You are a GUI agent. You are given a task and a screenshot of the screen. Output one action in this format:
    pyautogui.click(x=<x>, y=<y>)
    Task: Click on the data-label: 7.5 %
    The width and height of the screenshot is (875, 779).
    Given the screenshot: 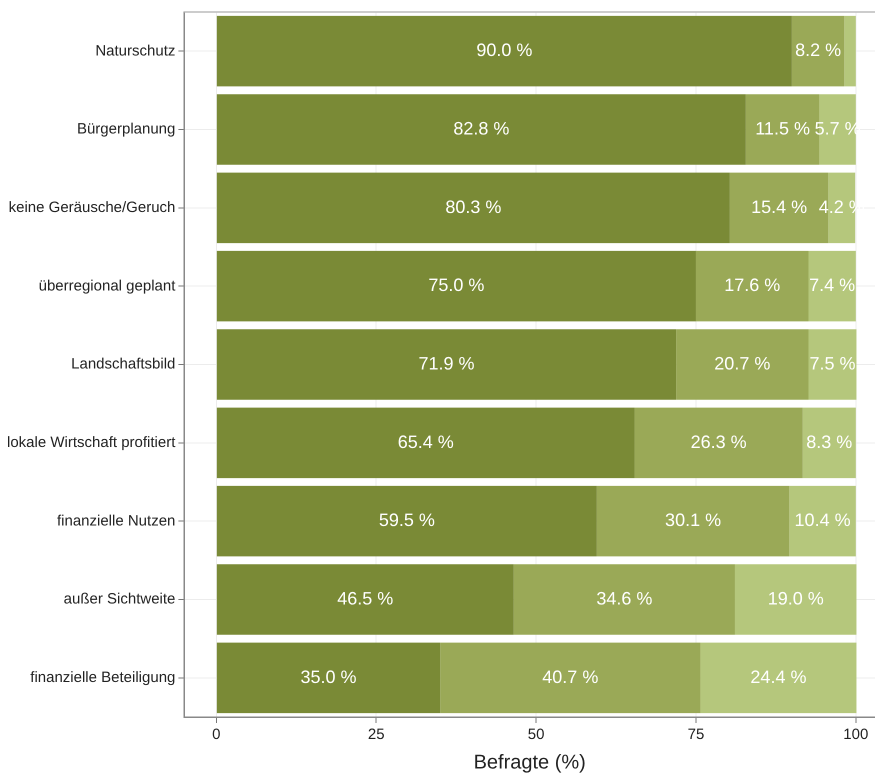 What is the action you would take?
    pyautogui.click(x=832, y=363)
    